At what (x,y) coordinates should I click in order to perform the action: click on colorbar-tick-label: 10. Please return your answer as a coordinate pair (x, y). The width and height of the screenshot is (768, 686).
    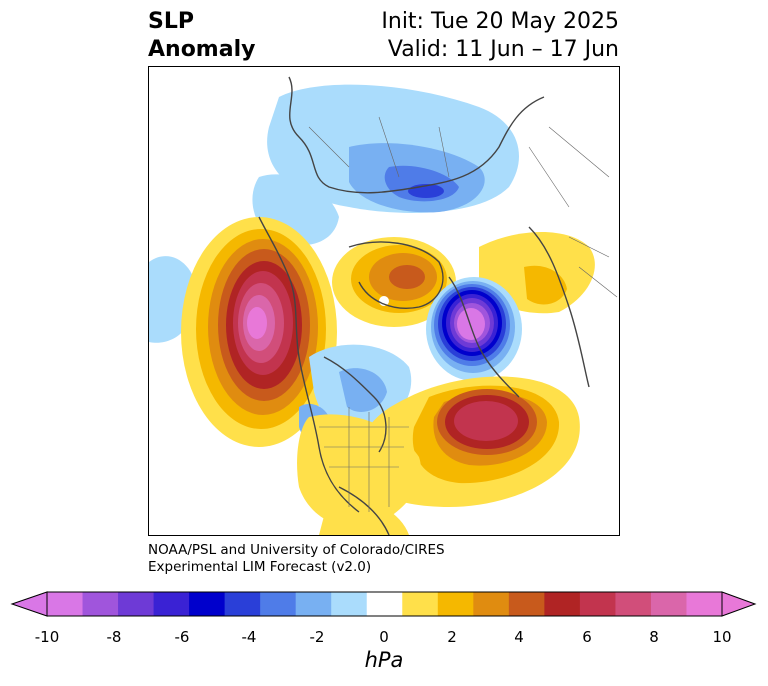
    Looking at the image, I should click on (722, 637).